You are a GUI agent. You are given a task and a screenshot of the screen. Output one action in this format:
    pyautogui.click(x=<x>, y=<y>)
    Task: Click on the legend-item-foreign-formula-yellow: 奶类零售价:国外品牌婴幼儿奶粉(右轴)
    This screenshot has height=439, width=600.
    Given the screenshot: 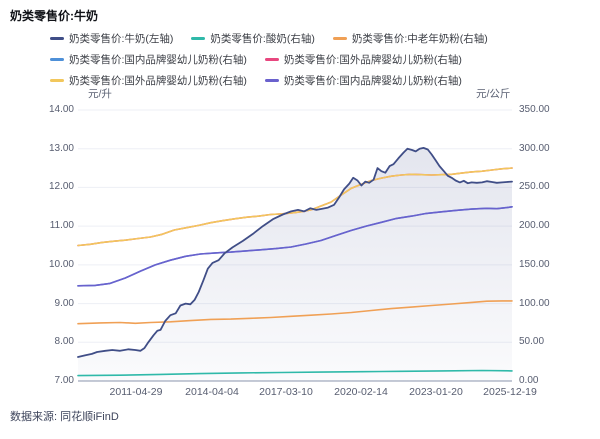 What is the action you would take?
    pyautogui.click(x=148, y=80)
    